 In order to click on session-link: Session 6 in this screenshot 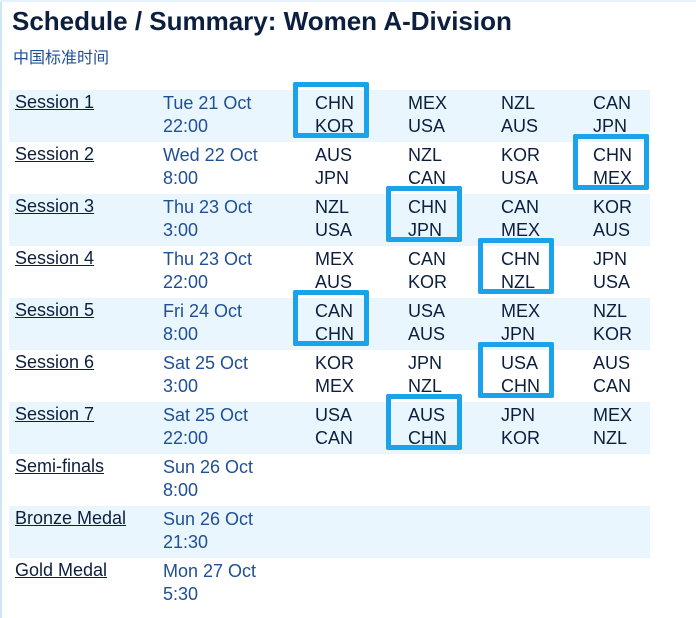, I will do `click(55, 362)`.